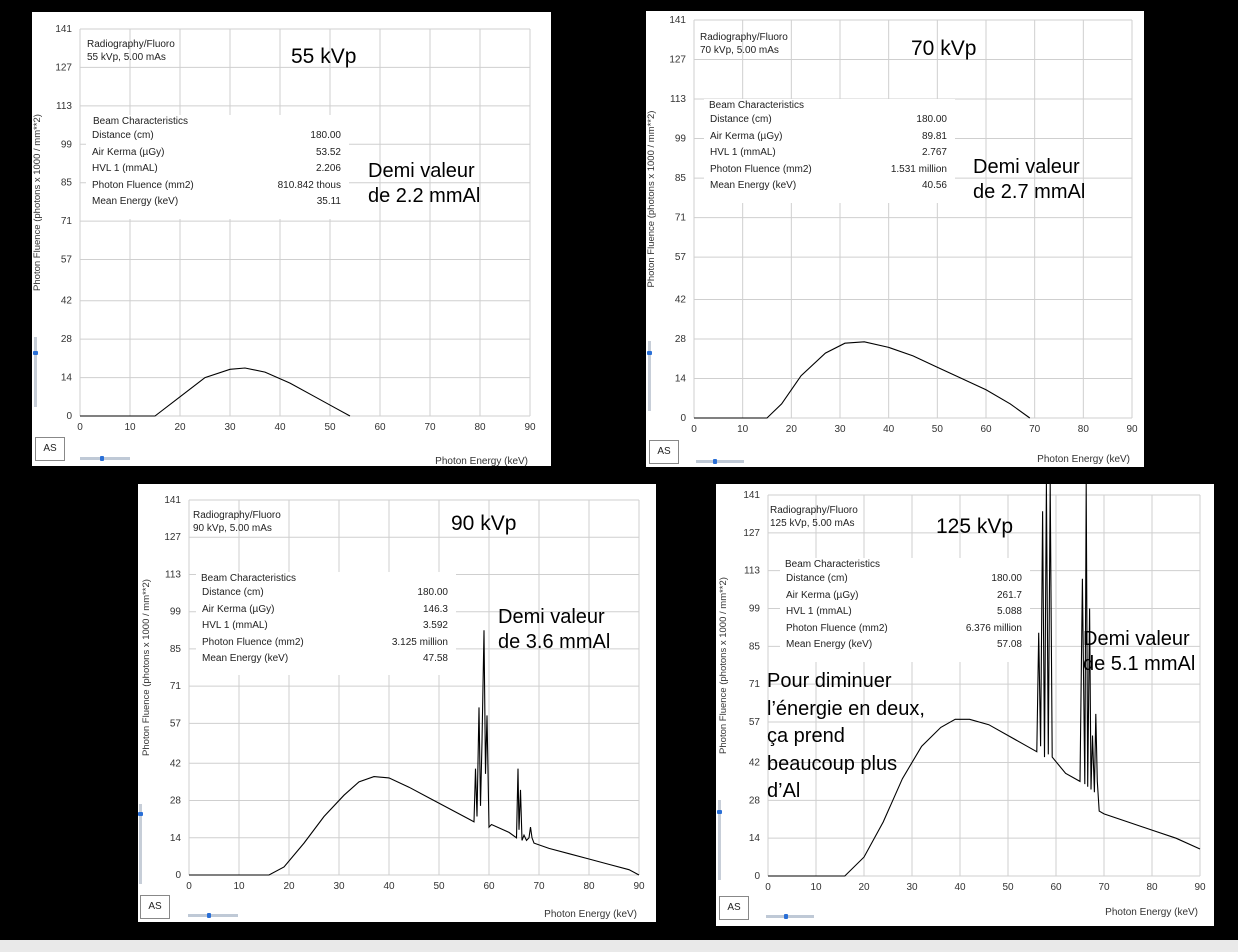 The height and width of the screenshot is (952, 1238). What do you see at coordinates (309, 185) in the screenshot?
I see `beam-row-value: 810.842 thous` at bounding box center [309, 185].